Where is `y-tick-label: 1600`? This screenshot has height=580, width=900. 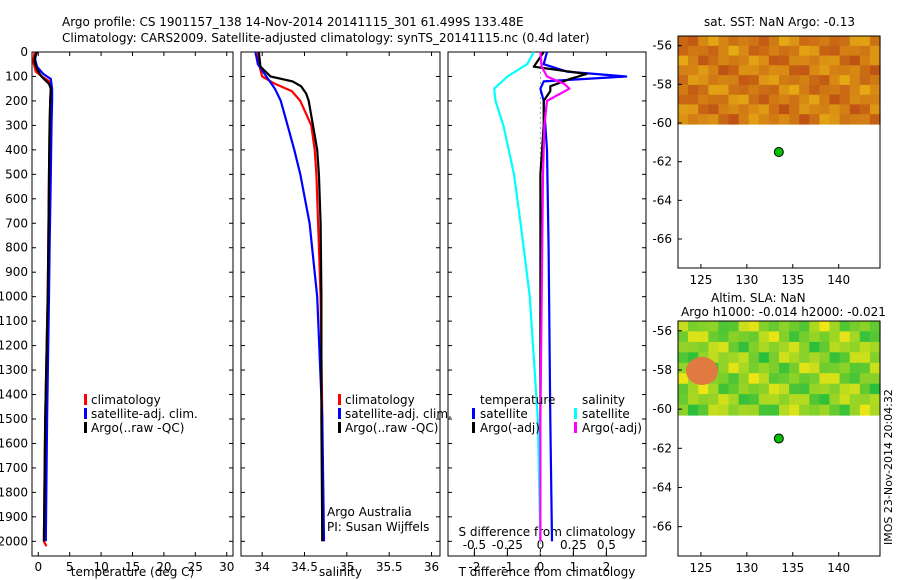 y-tick-label: 1600 is located at coordinates (14, 443).